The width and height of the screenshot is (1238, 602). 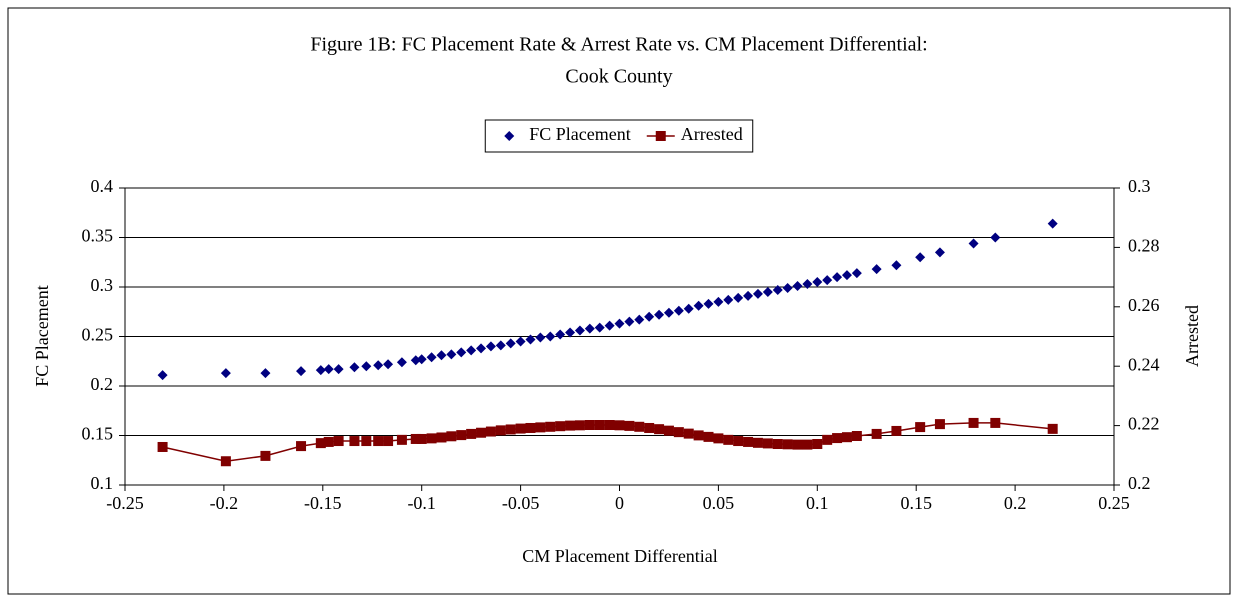 What do you see at coordinates (1015, 503) in the screenshot?
I see `x-tick-label: 0.2` at bounding box center [1015, 503].